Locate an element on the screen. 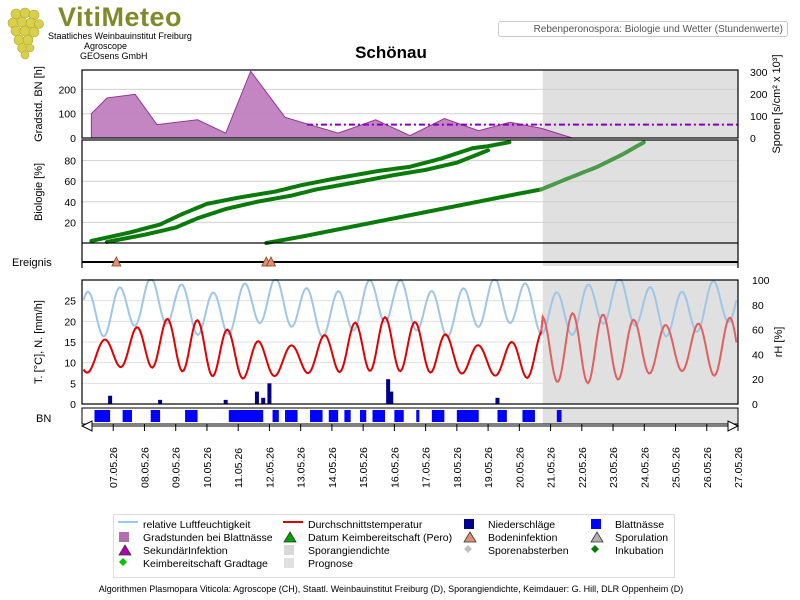  legend-label: relative Luftfeuchtigkeit is located at coordinates (197, 524).